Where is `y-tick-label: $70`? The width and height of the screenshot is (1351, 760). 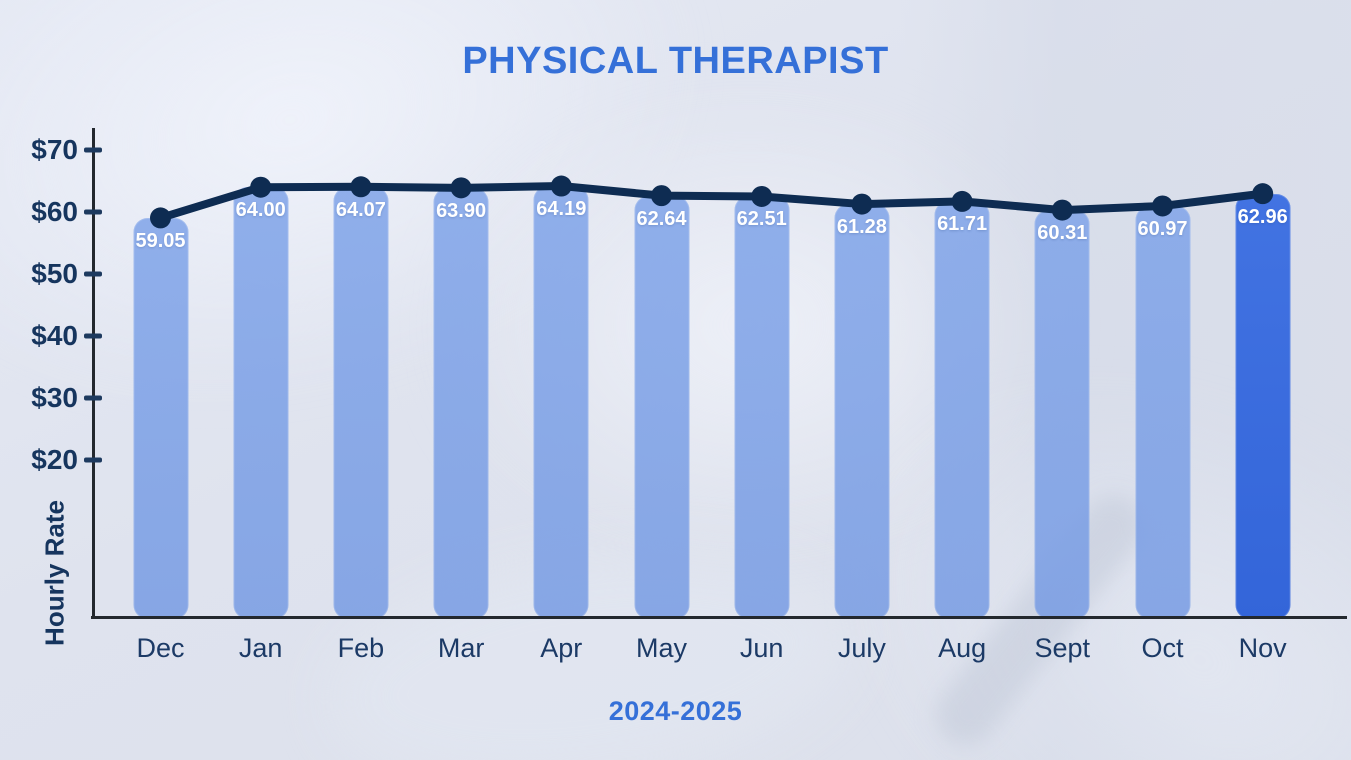
y-tick-label: $70 is located at coordinates (54, 149).